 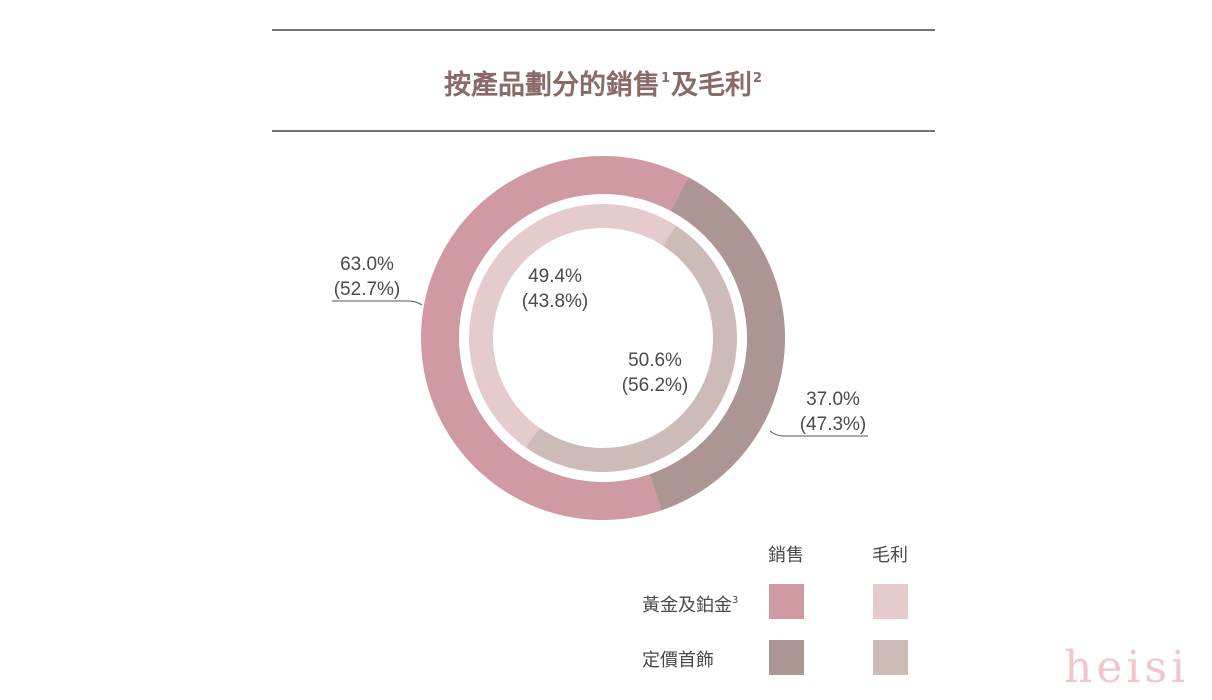 I want to click on title-text-mid: 及毛利, so click(x=711, y=85).